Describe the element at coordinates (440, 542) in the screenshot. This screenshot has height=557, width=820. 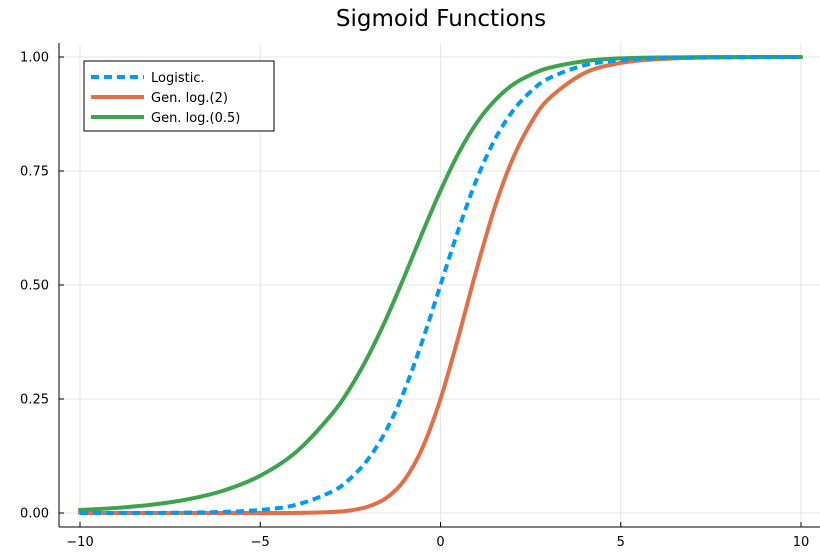
I see `x-tick-label: 0` at that location.